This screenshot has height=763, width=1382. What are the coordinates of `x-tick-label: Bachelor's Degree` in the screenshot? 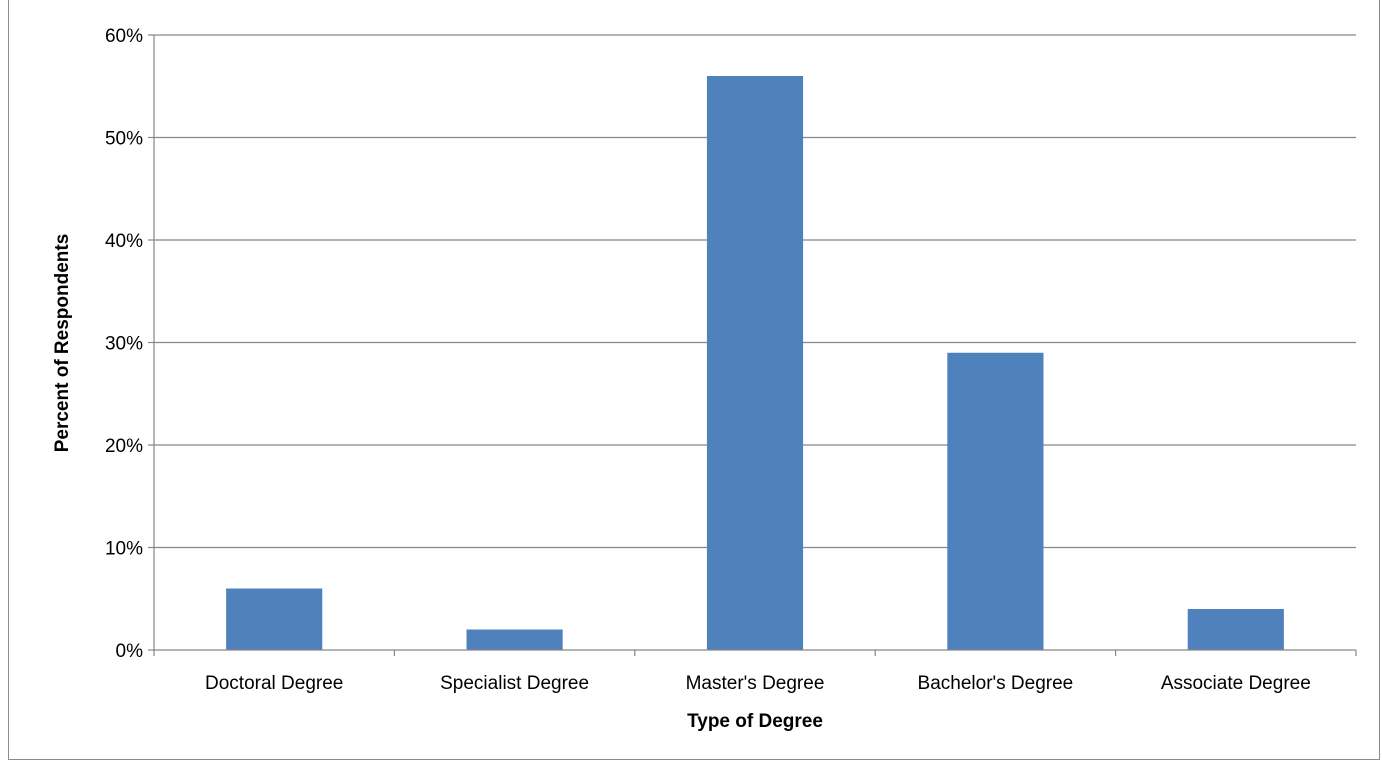 It's located at (996, 683).